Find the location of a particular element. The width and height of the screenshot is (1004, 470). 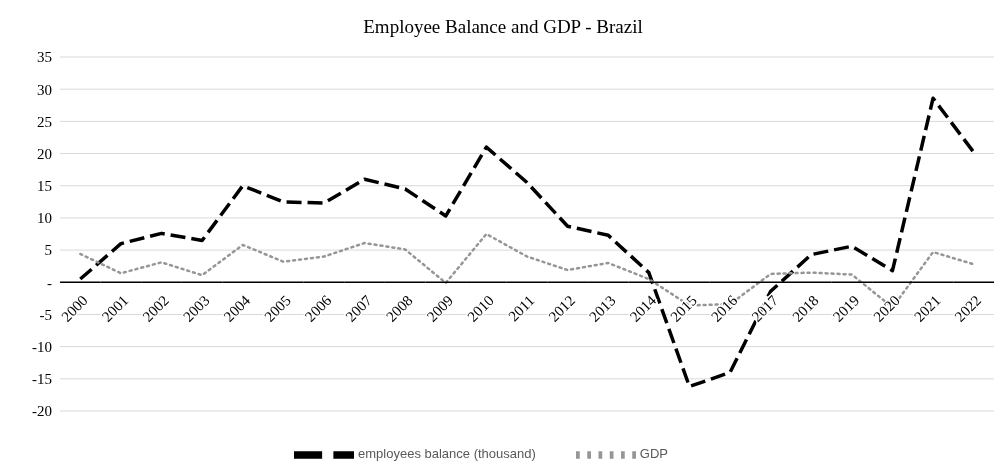

y-tick-label: 25 is located at coordinates (44, 121).